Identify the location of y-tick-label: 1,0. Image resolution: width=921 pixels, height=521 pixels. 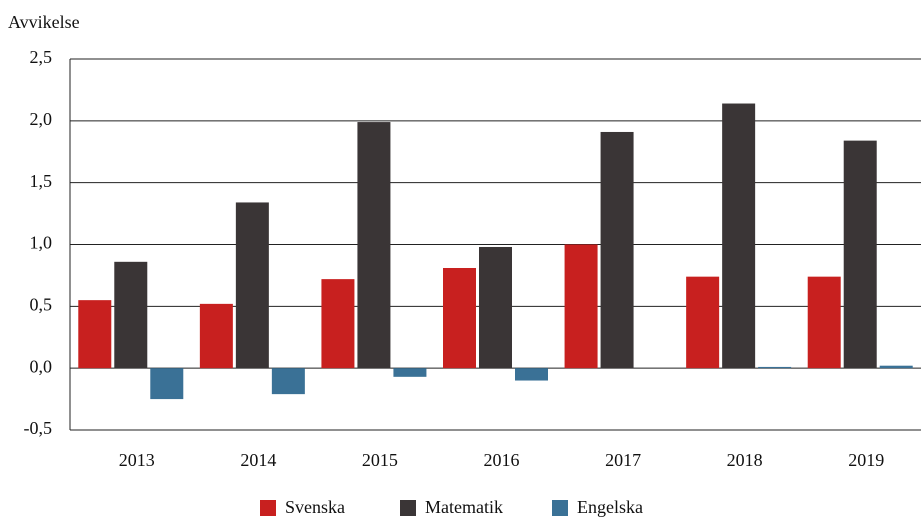
(41, 243).